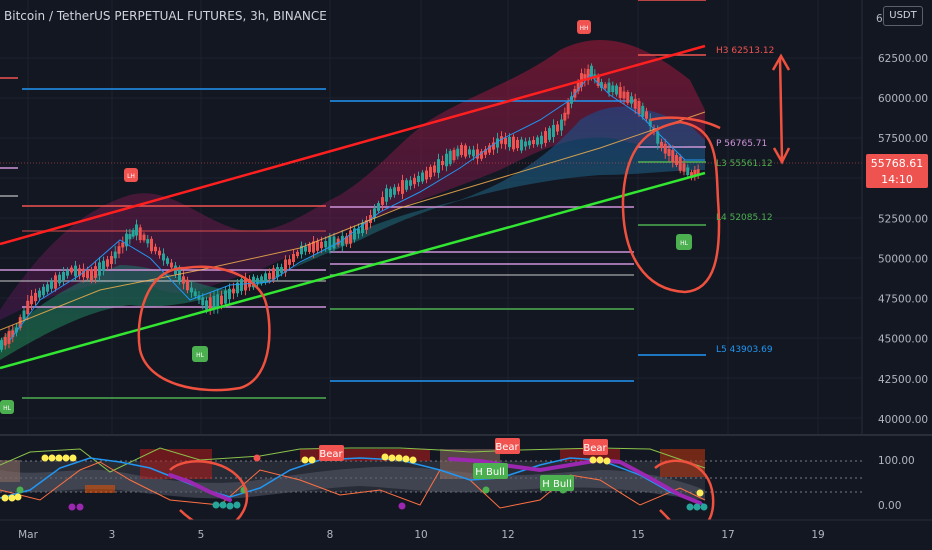 This screenshot has width=932, height=550. I want to click on osc-label-bear-1-text: Bear, so click(331, 454).